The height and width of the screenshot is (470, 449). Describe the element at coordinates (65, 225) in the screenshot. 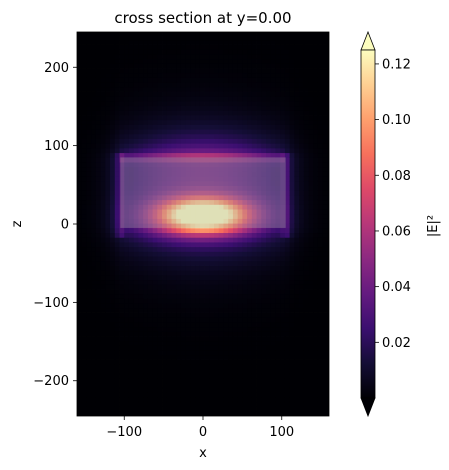

I see `y-tick-label: 0` at that location.